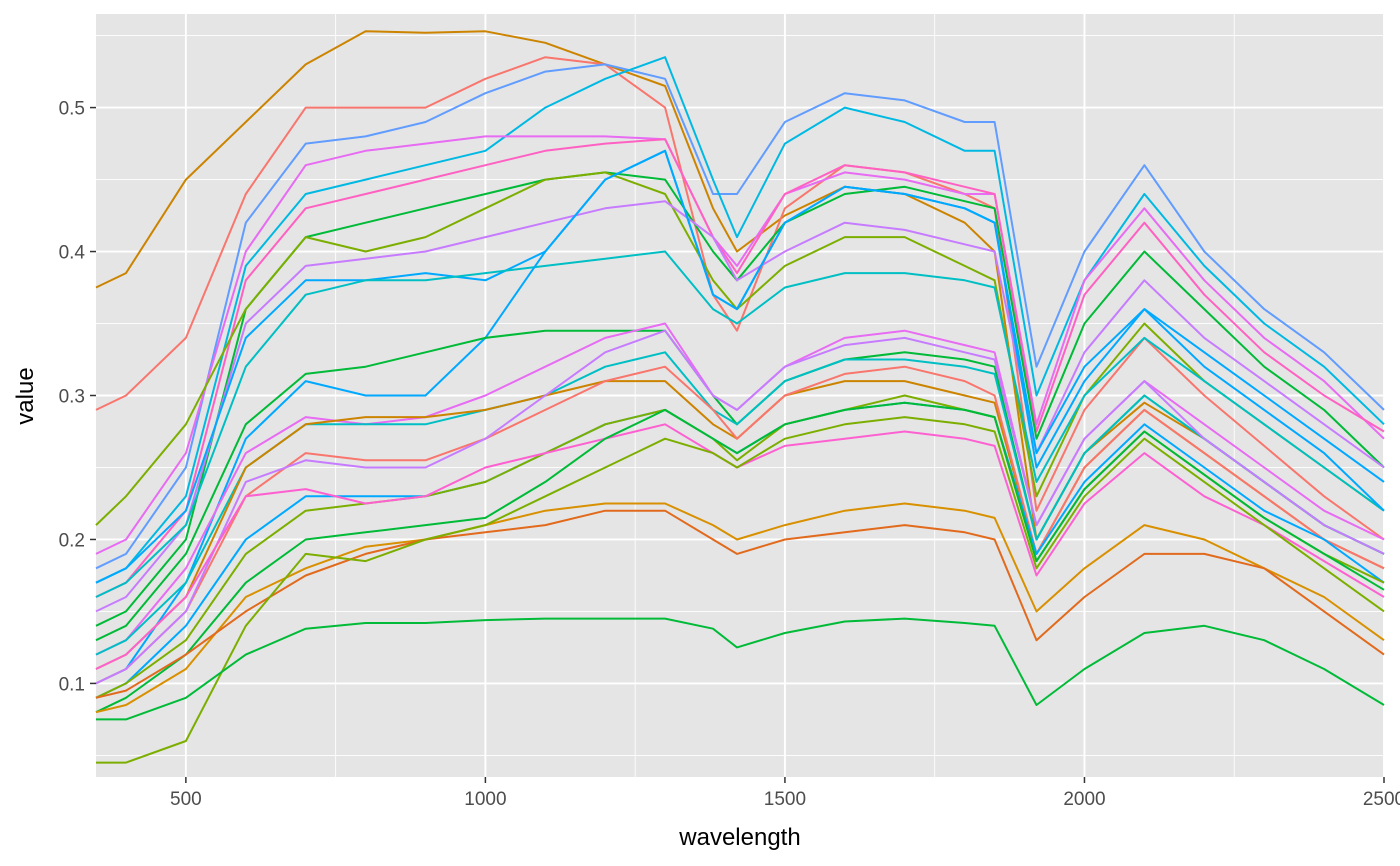 The image size is (1400, 866). What do you see at coordinates (785, 799) in the screenshot?
I see `x-tick-label: 1500` at bounding box center [785, 799].